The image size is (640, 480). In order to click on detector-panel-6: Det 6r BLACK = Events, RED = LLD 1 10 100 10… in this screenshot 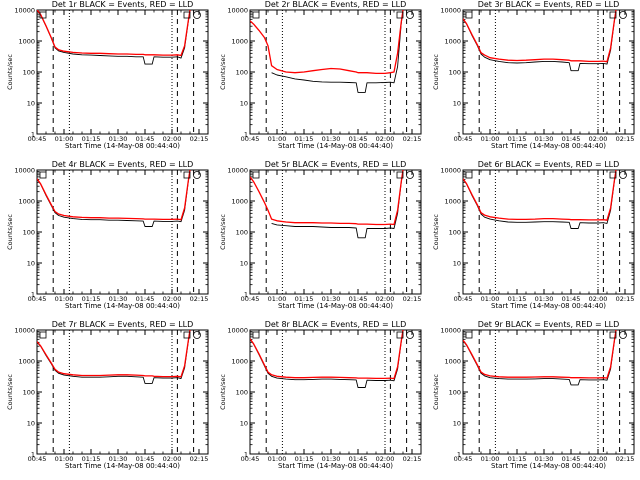, I will do `click(533, 235)`.